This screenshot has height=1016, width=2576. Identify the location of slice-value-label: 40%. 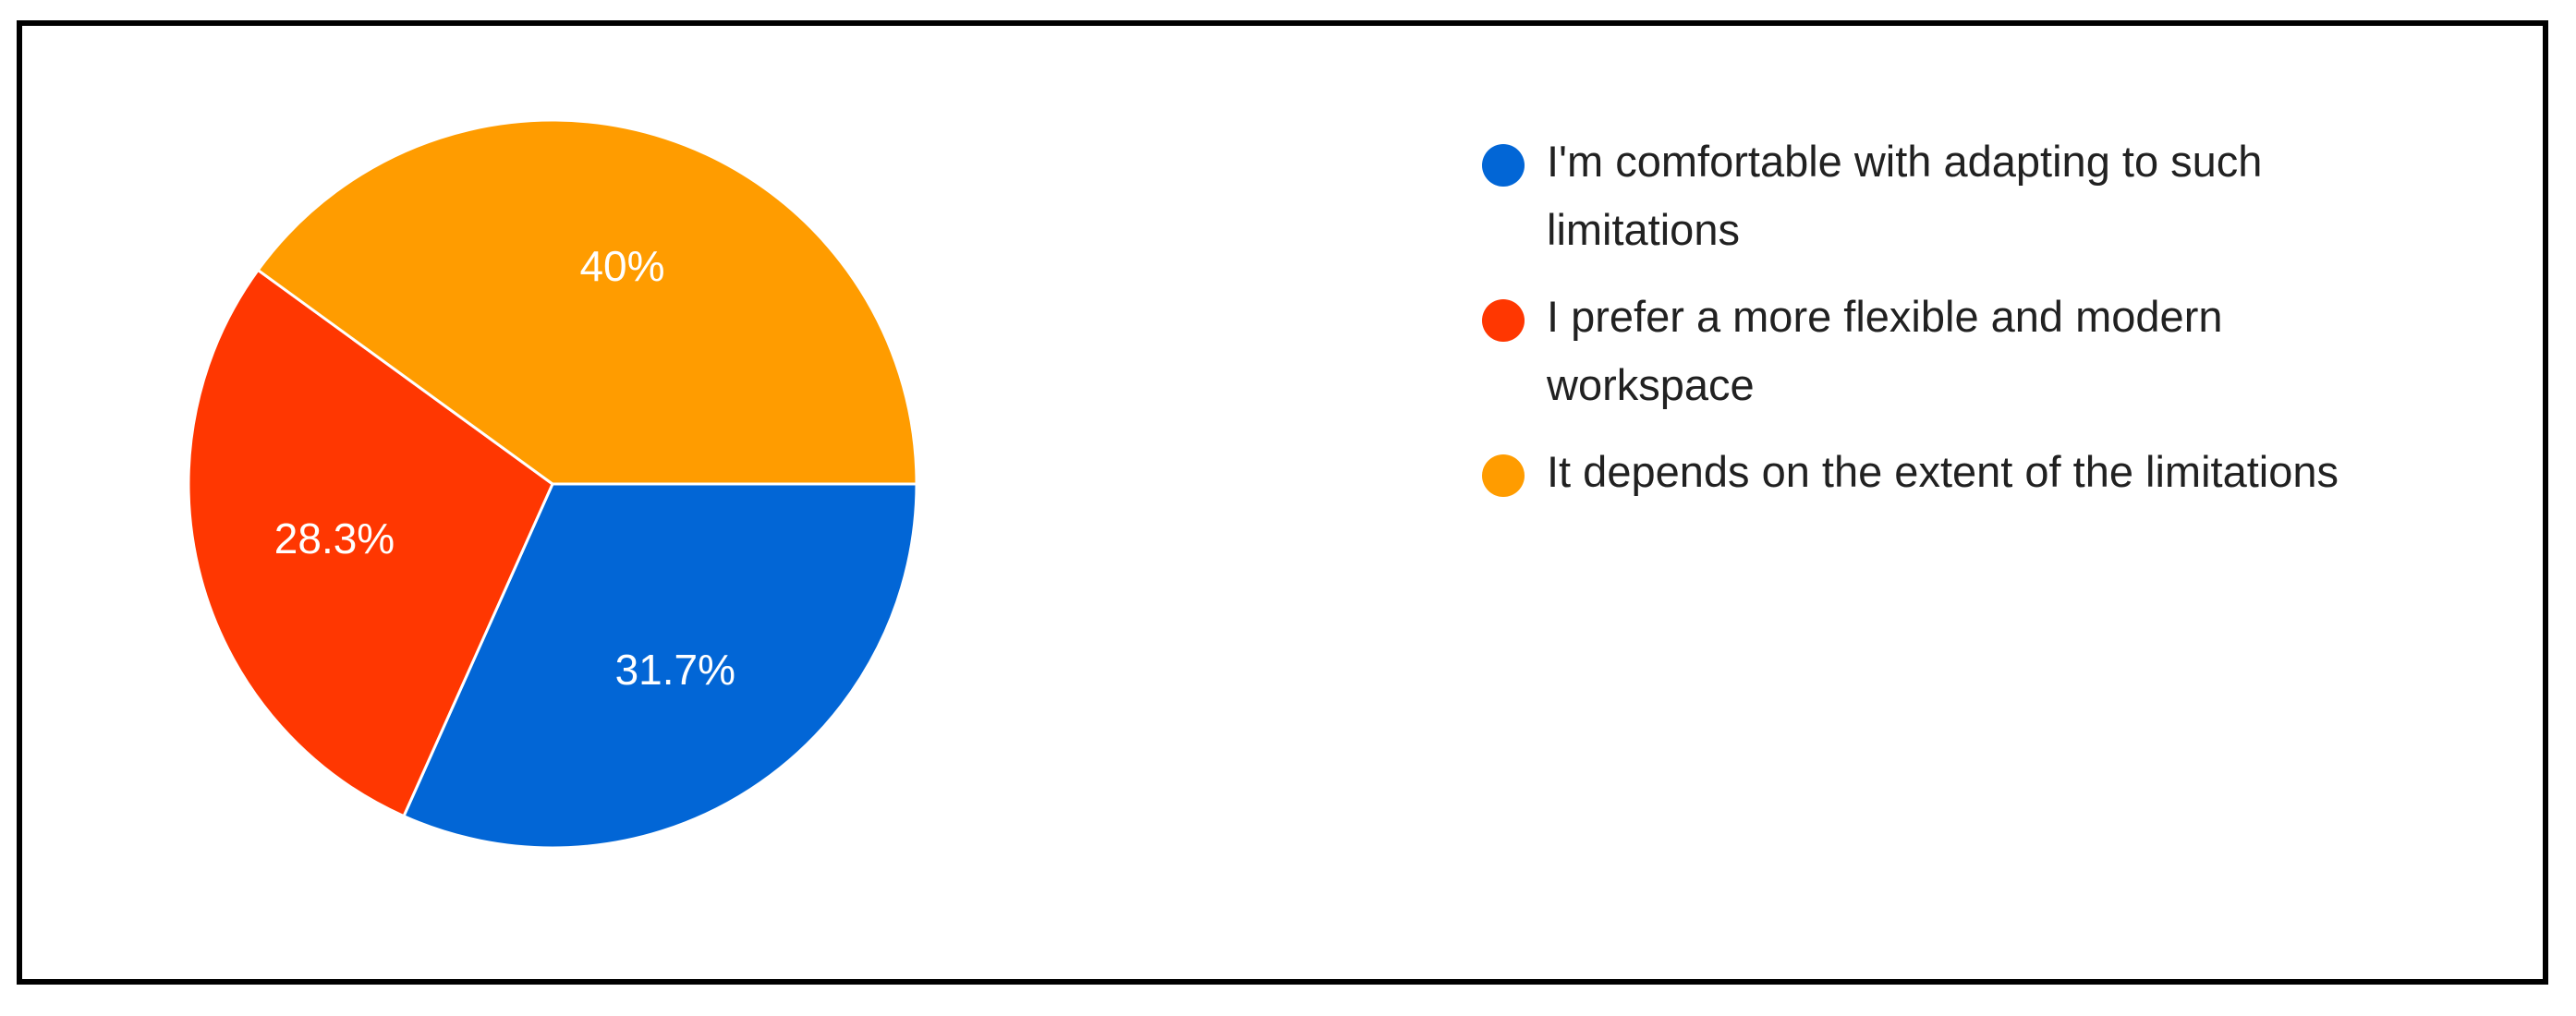
(621, 266).